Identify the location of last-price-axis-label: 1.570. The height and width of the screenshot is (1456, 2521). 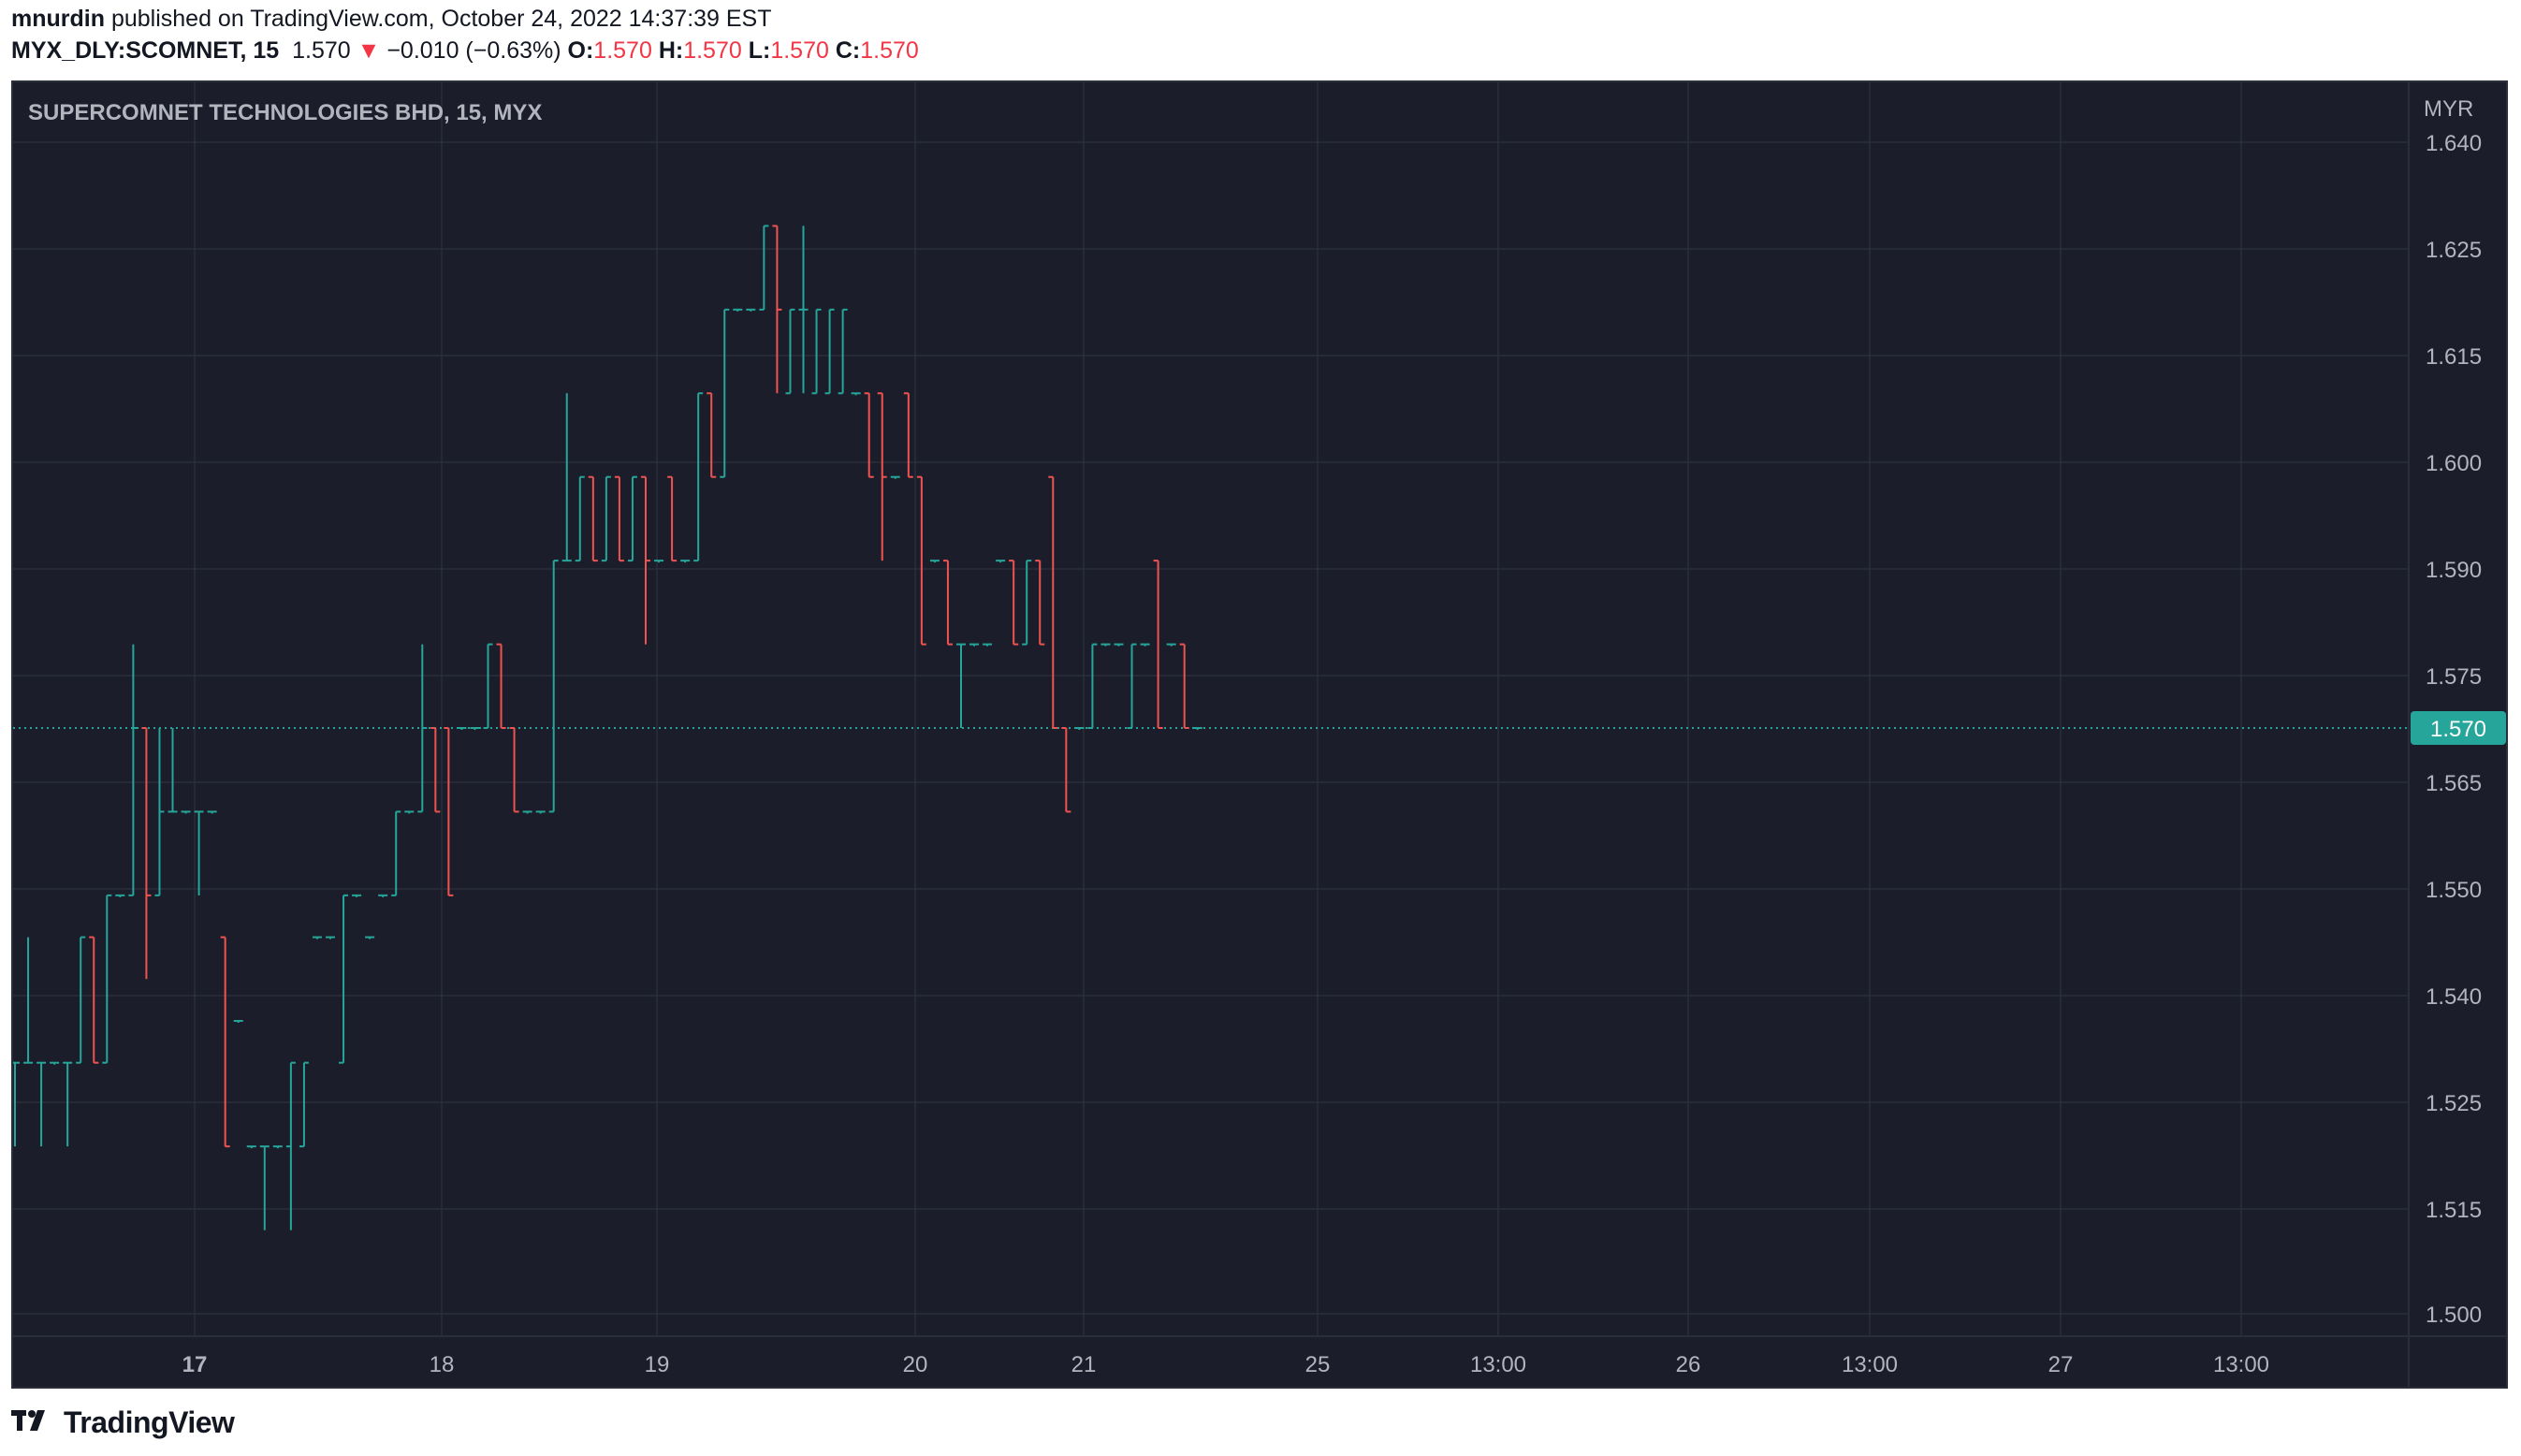
(2458, 729).